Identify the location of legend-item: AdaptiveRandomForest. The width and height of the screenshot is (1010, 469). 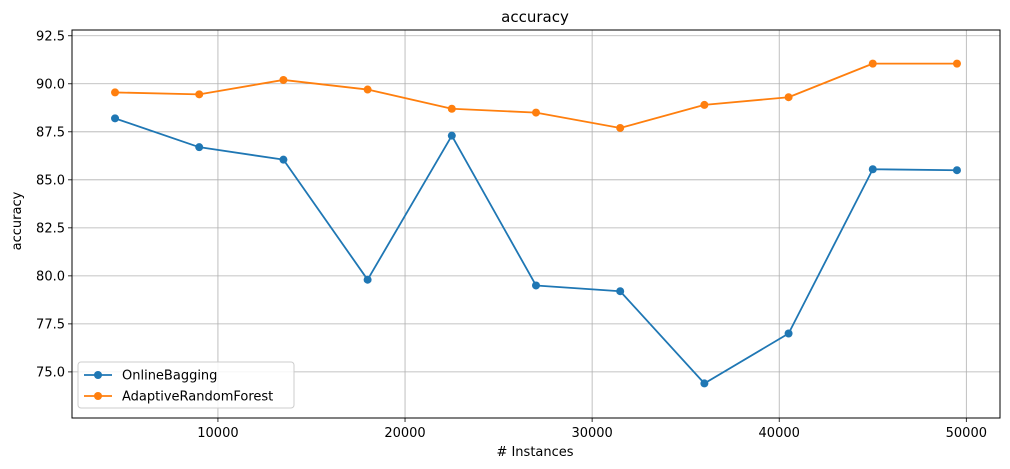
(178, 397).